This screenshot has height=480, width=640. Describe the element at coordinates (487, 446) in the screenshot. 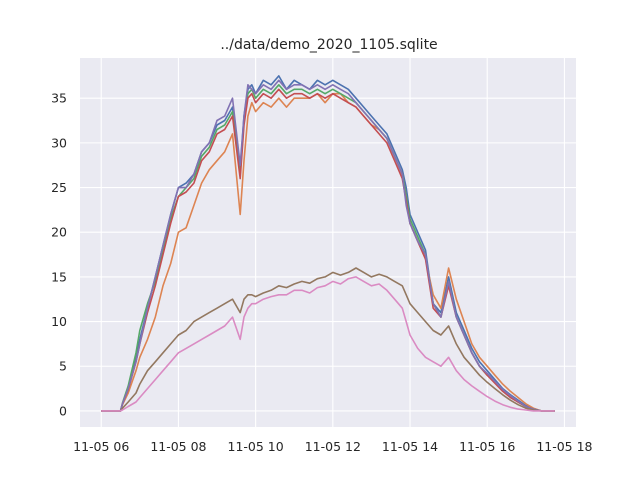

I see `x-tick-label: 11-05 16` at that location.